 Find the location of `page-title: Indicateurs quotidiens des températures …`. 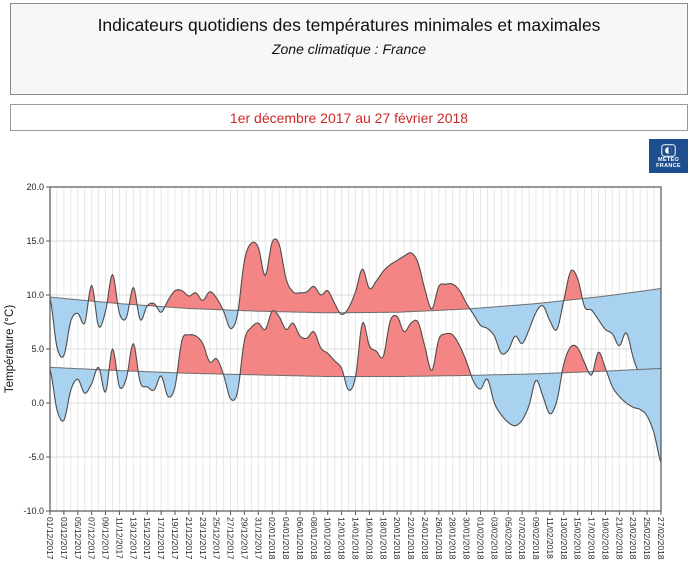

page-title: Indicateurs quotidiens des températures … is located at coordinates (349, 25).